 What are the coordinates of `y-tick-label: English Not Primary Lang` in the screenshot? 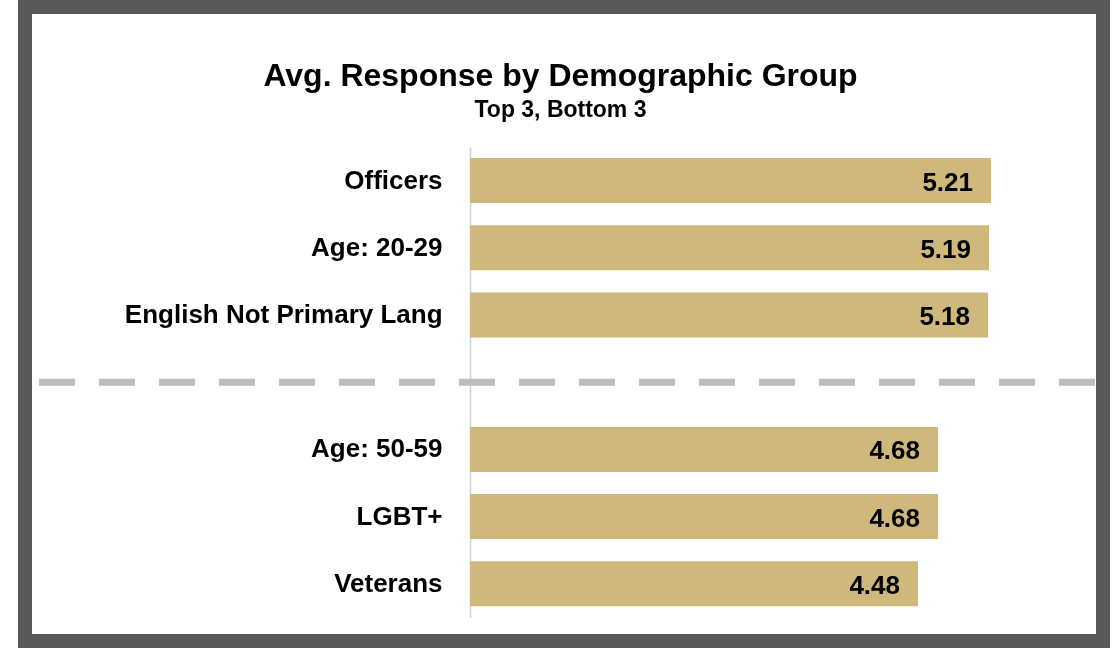 It's located at (283, 314).